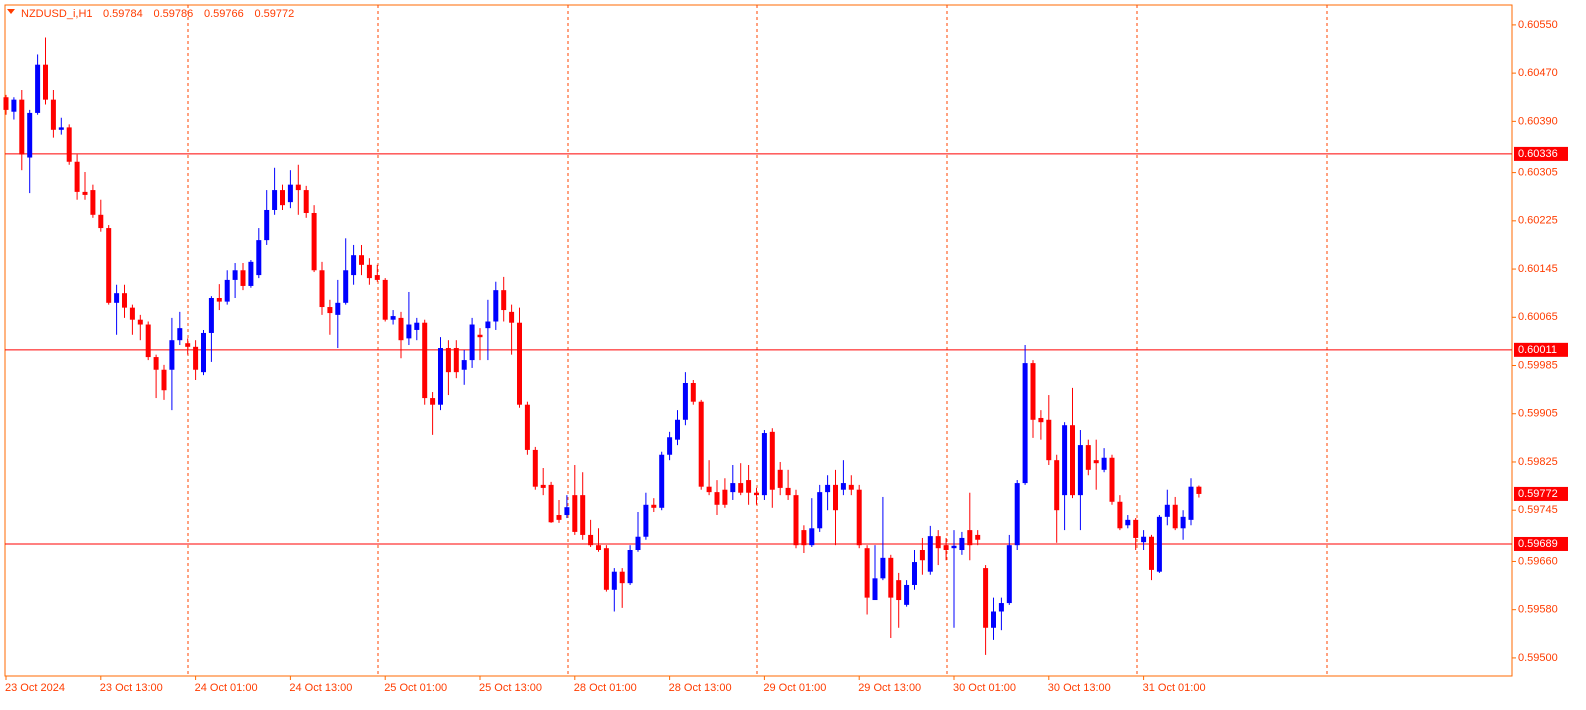  Describe the element at coordinates (275, 14) in the screenshot. I see `header-ohlc-value: 0.59772` at that location.